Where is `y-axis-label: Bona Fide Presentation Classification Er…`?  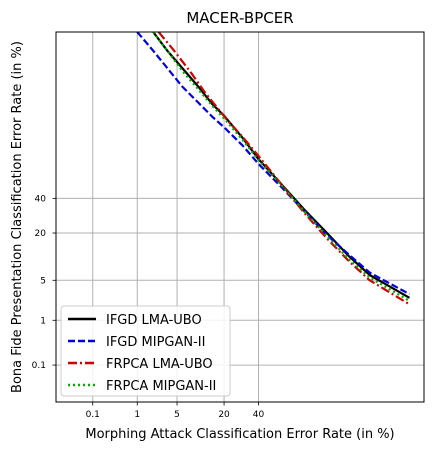 y-axis-label: Bona Fide Presentation Classification Er… is located at coordinates (17, 217).